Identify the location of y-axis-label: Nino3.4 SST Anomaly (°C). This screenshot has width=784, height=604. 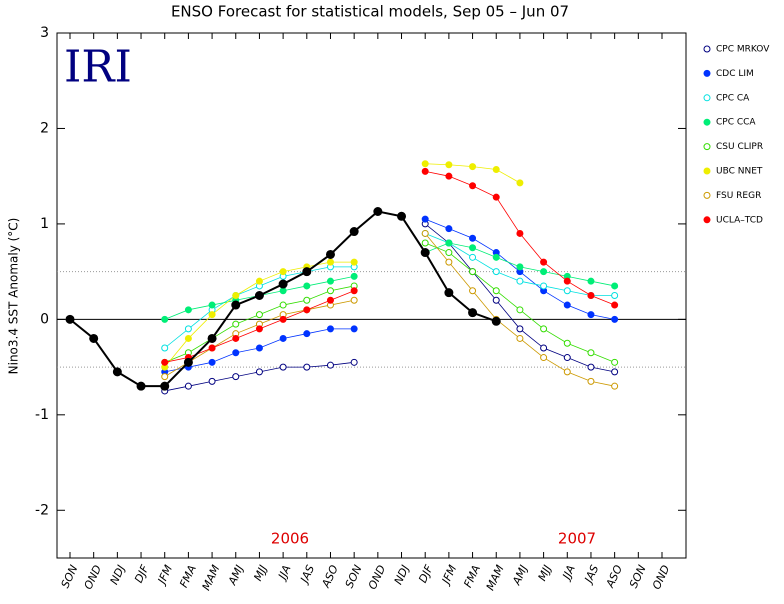
(14, 296).